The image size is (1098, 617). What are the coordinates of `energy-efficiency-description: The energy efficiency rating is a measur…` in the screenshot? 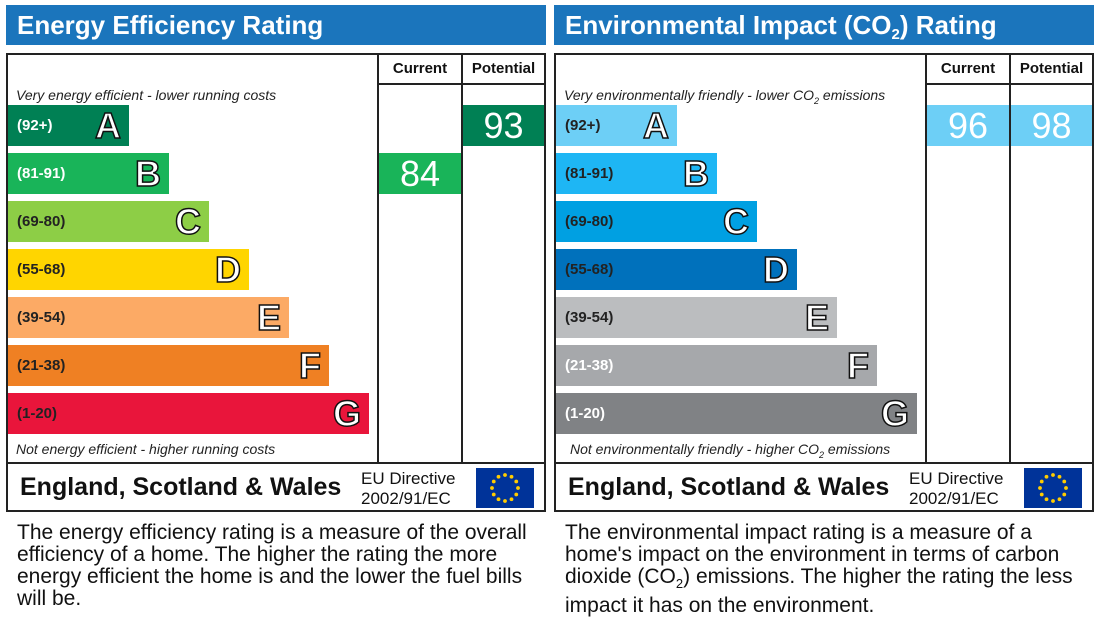 It's located at (272, 565).